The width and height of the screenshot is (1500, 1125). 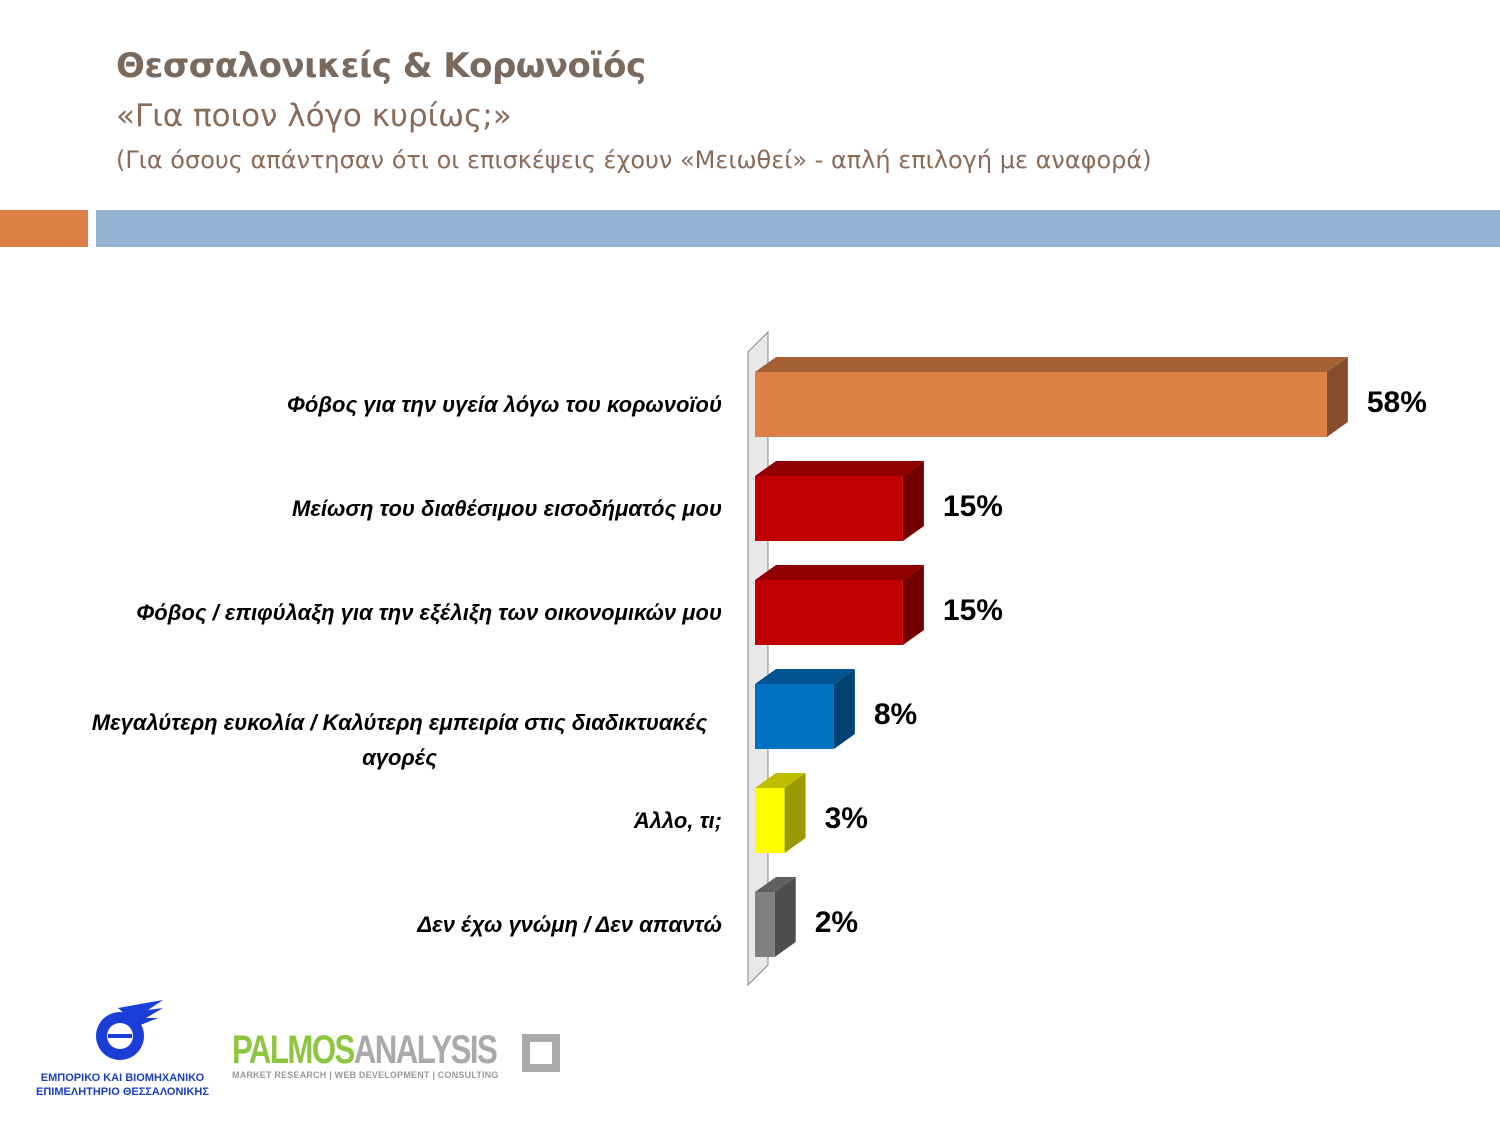 I want to click on palmos-square-icon, so click(x=541, y=1053).